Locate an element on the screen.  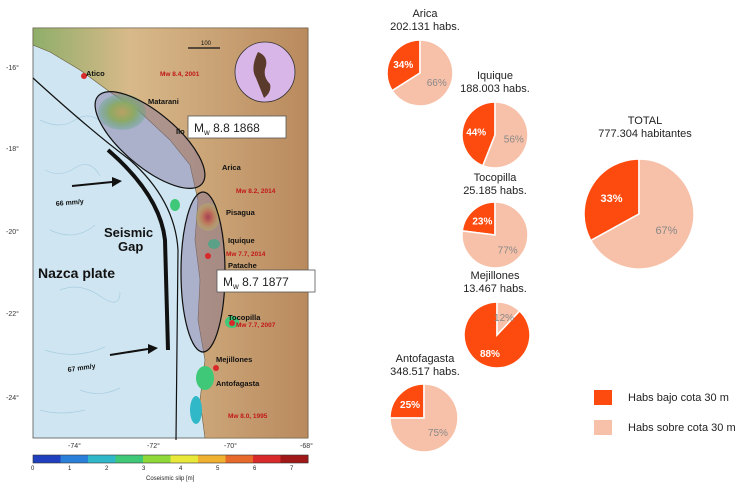
legend-item-high: Habs sobre cota 30 m is located at coordinates (665, 427).